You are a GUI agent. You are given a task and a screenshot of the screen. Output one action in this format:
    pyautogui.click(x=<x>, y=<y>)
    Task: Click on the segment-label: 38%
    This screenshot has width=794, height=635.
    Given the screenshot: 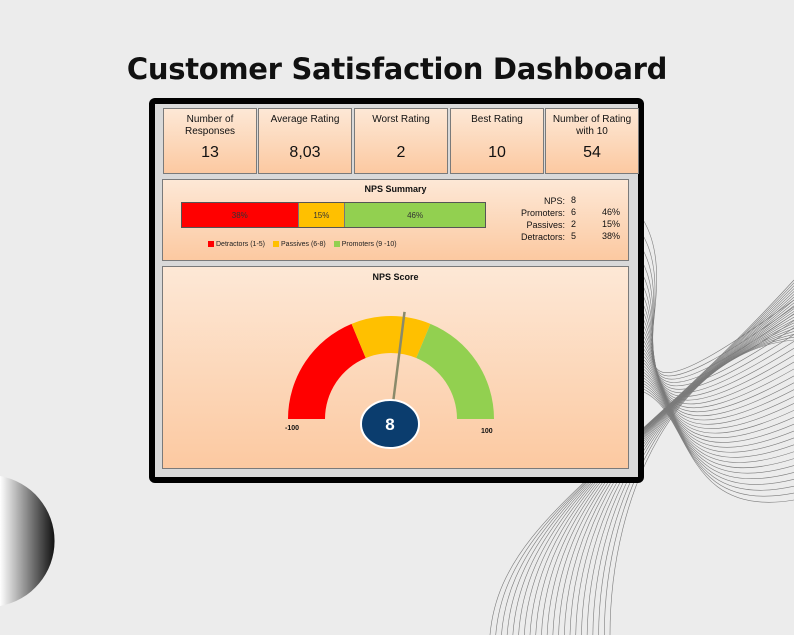 What is the action you would take?
    pyautogui.click(x=239, y=215)
    